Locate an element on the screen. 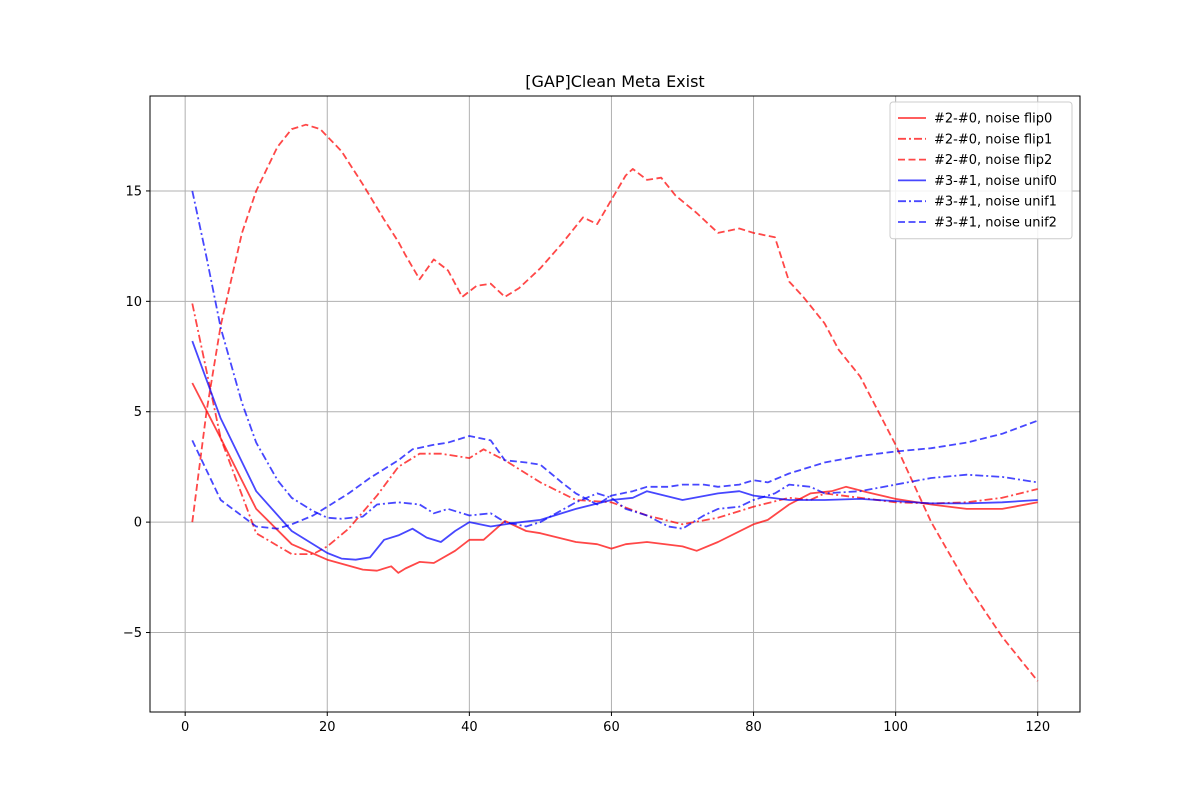  y-tick-label: 0 is located at coordinates (138, 523).